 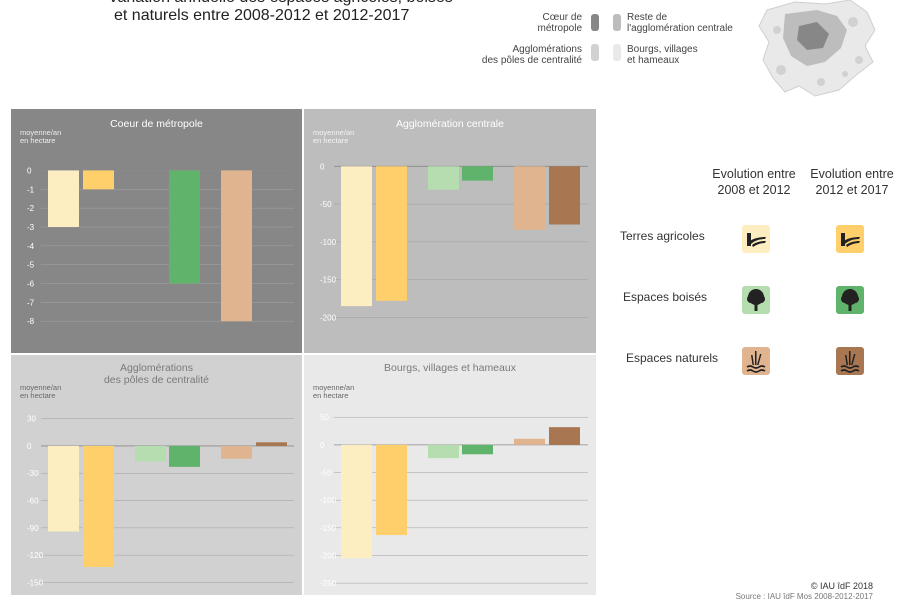 What do you see at coordinates (680, 23) in the screenshot?
I see `legend-reste-label: Reste de l'agglomération centrale` at bounding box center [680, 23].